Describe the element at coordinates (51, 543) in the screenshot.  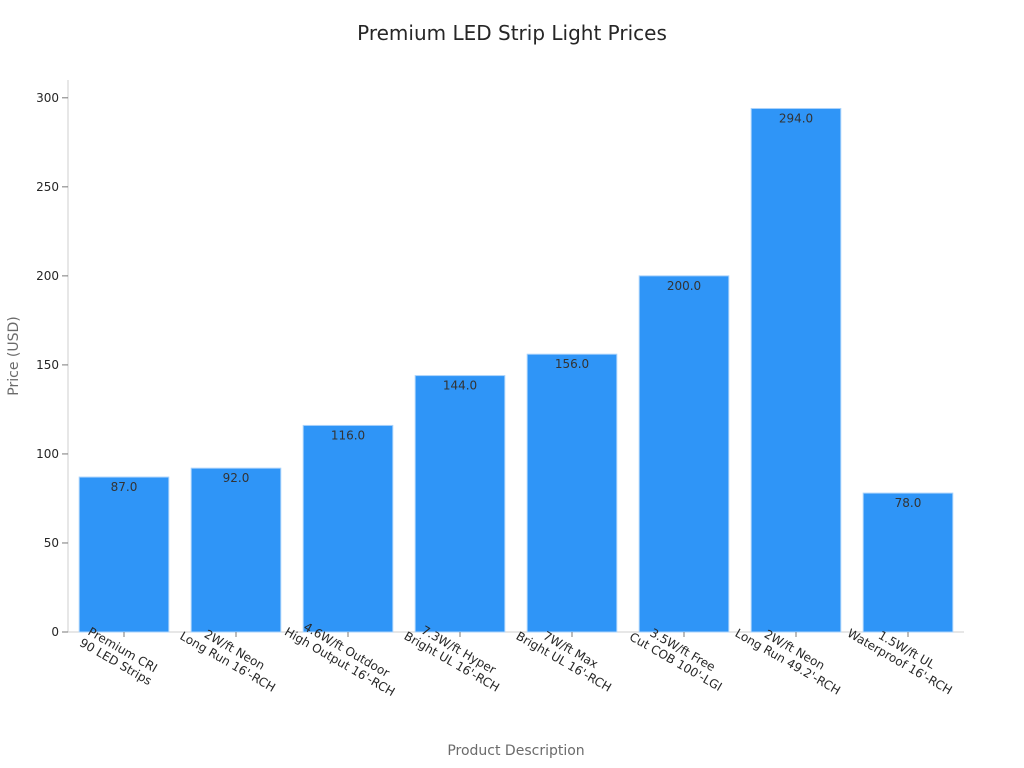
I see `y-tick-label: 50` at that location.